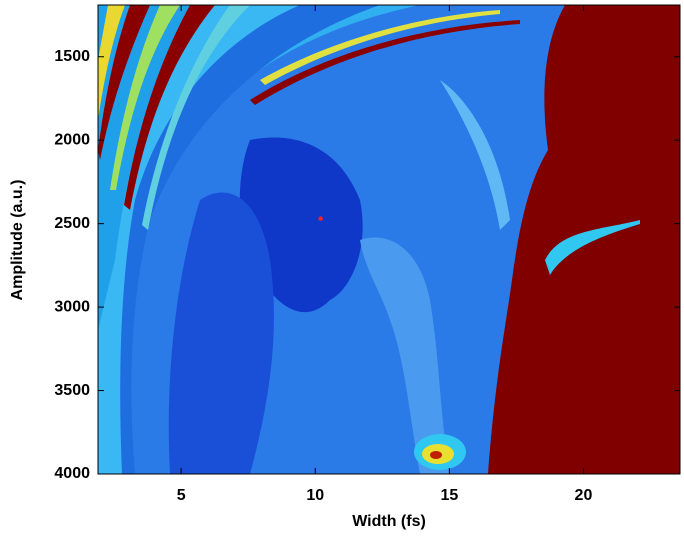 Image resolution: width=684 pixels, height=538 pixels. What do you see at coordinates (72, 390) in the screenshot?
I see `y-tick-label: 3500` at bounding box center [72, 390].